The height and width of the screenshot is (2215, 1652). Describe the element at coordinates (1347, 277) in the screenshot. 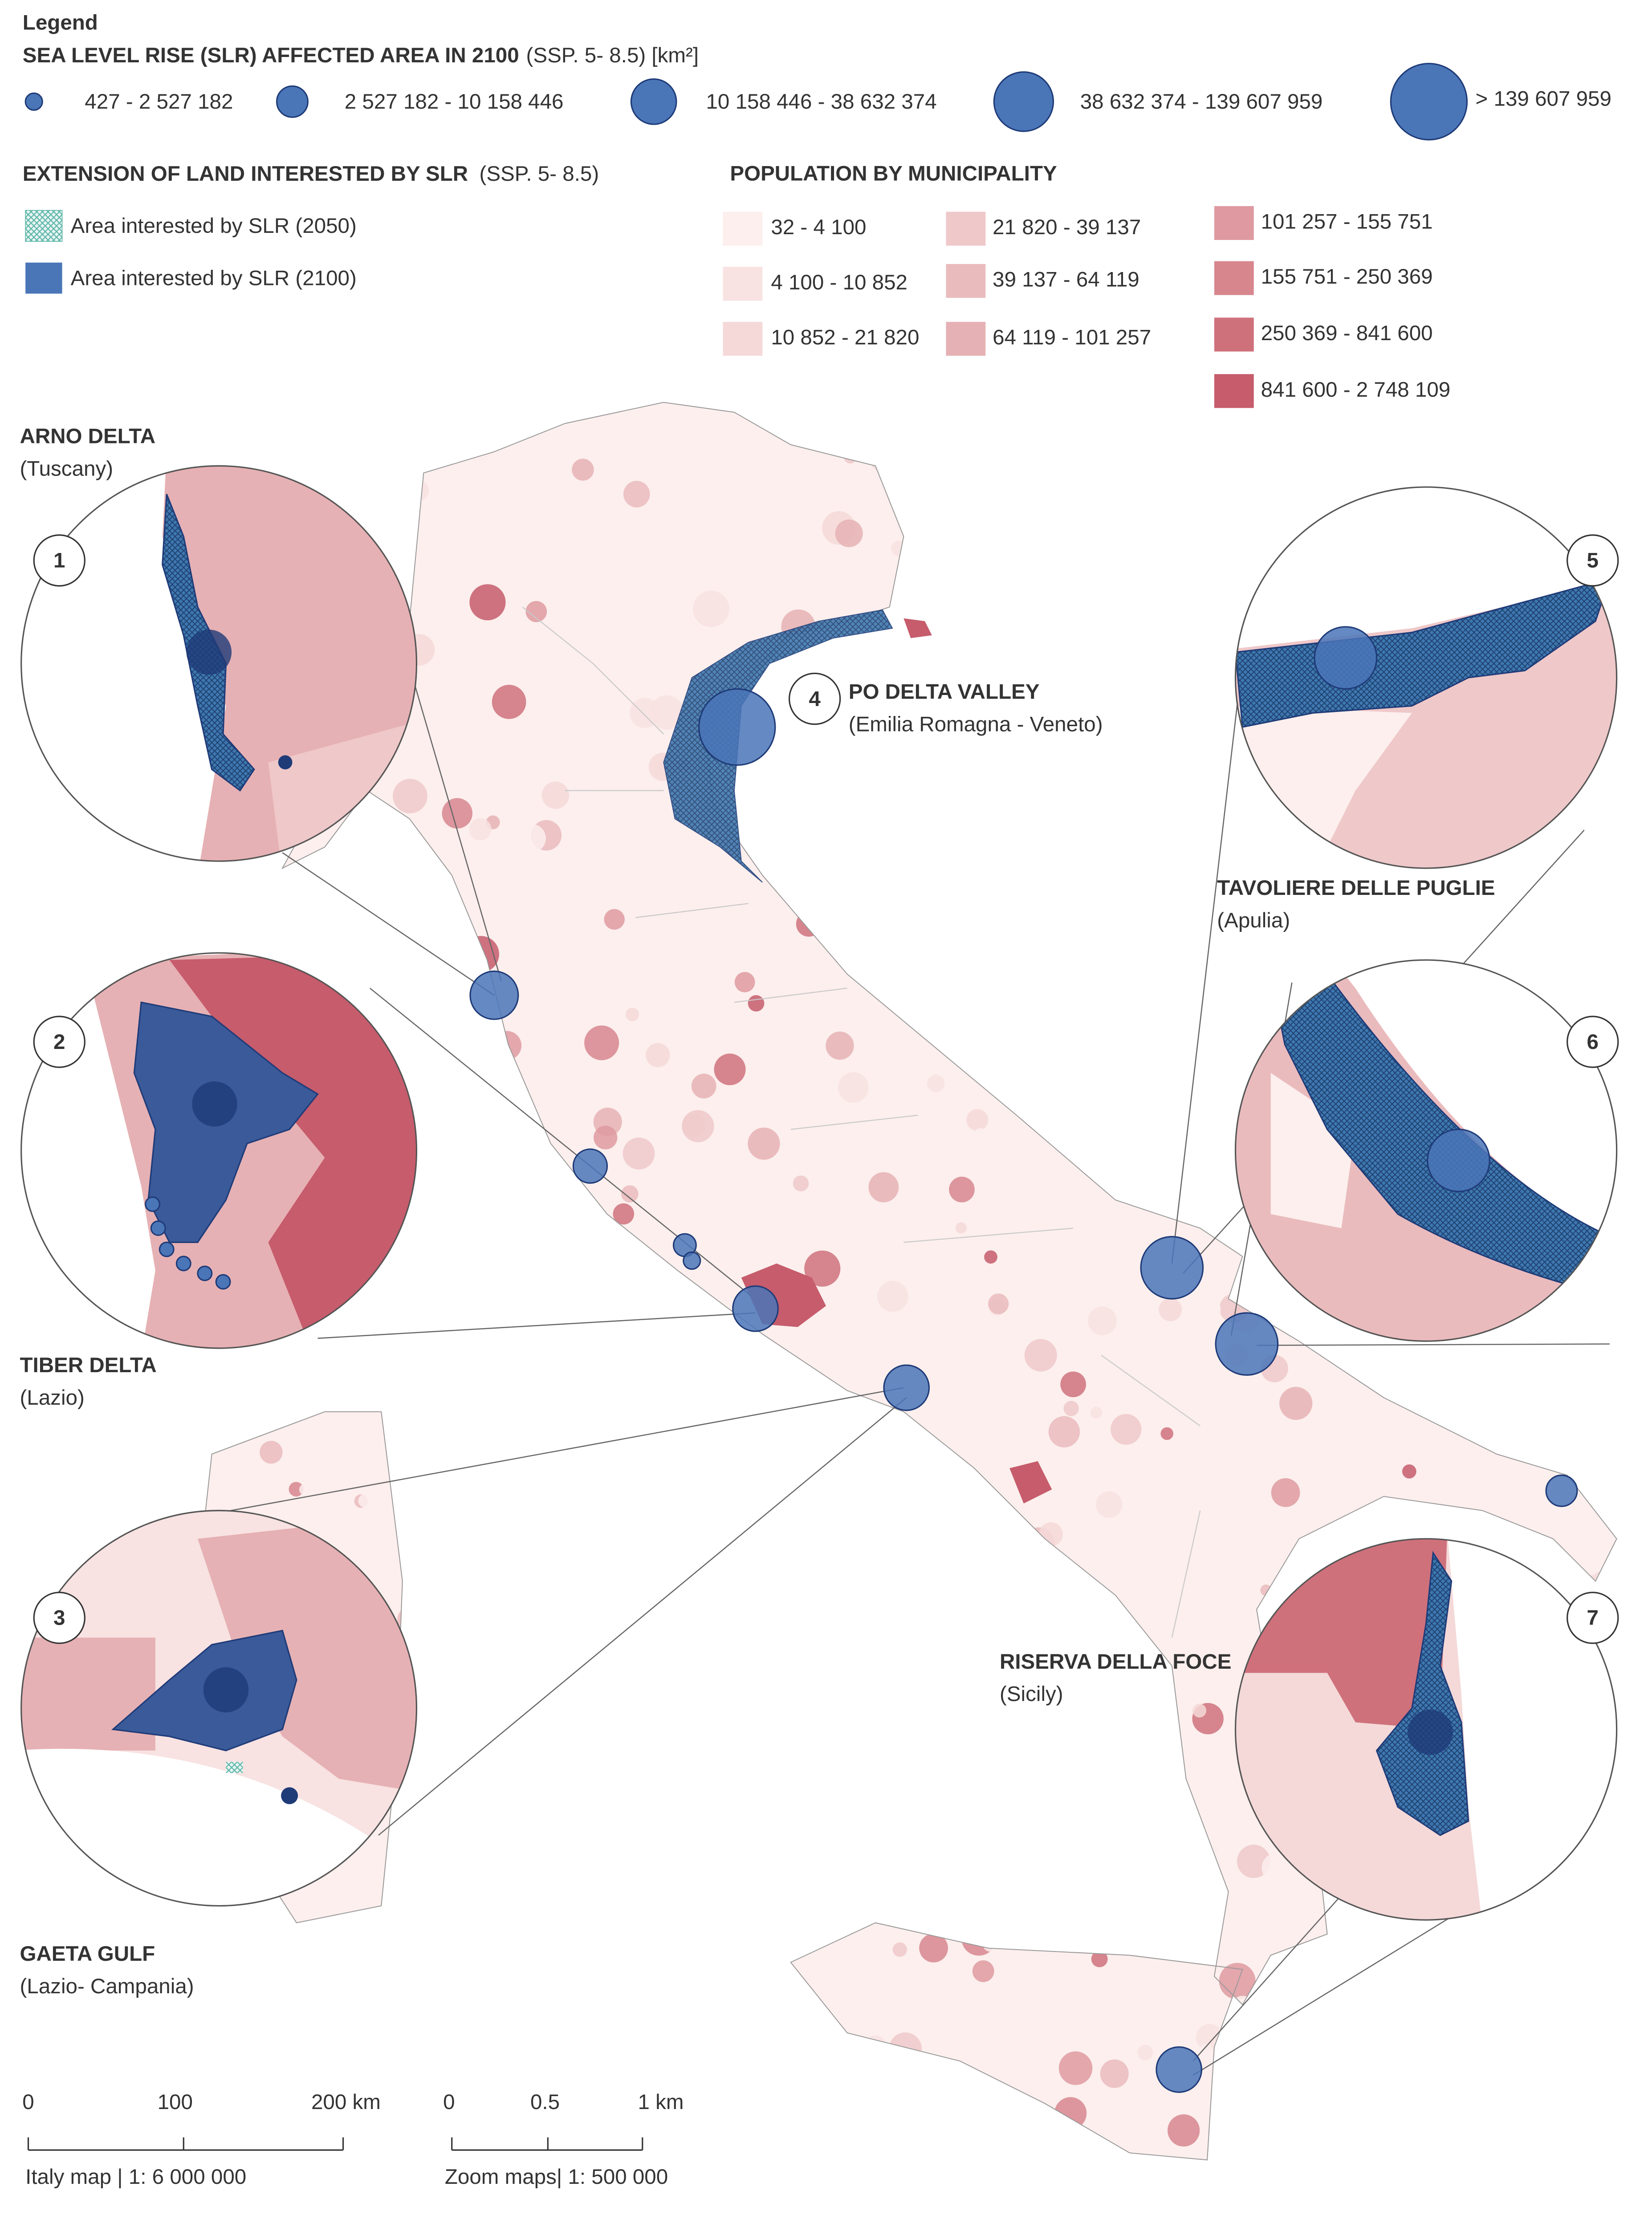

I see `population-label: 155 751 - 250 369` at that location.